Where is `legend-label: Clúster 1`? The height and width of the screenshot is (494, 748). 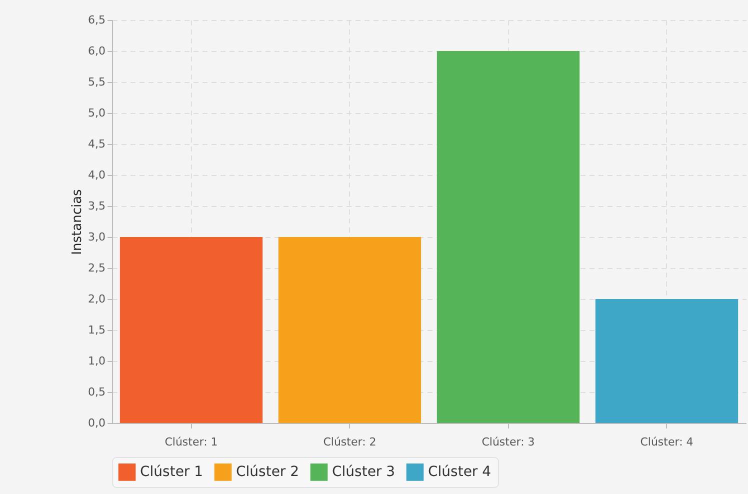
legend-label: Clúster 1 is located at coordinates (172, 472).